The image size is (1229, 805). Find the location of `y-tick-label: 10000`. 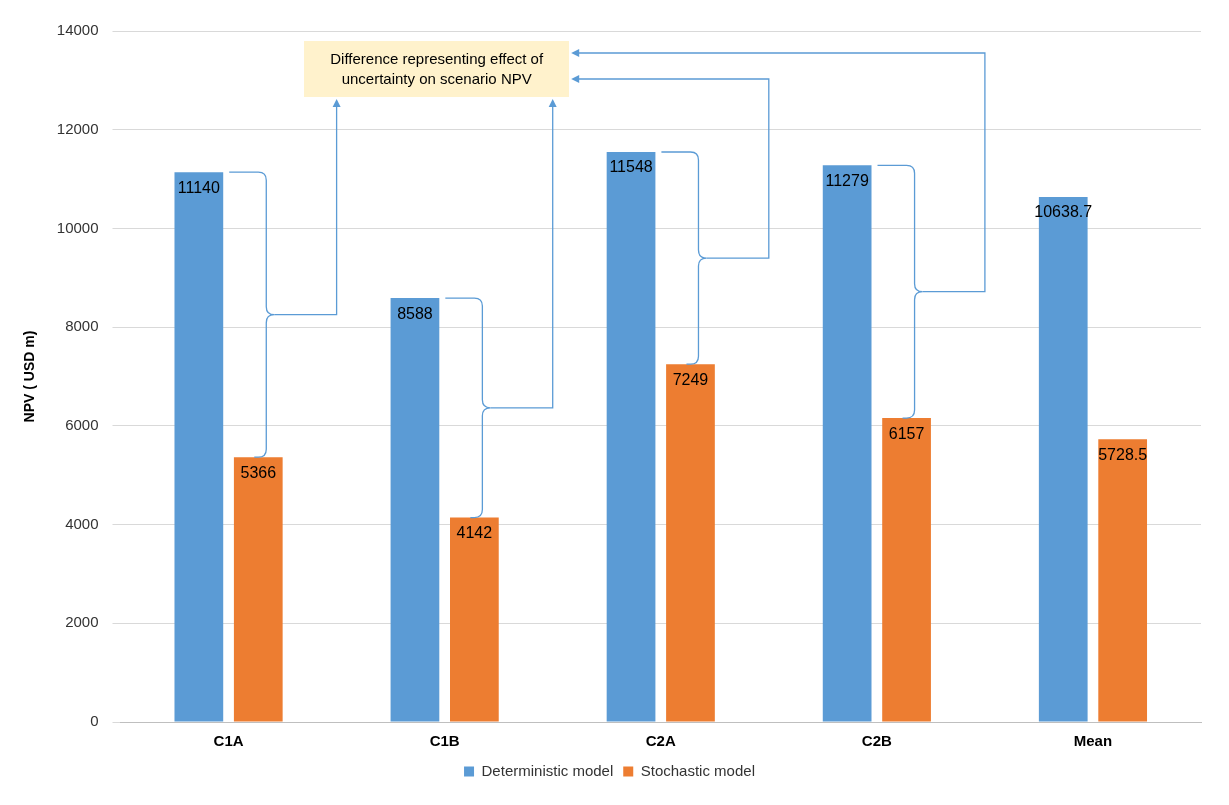

y-tick-label: 10000 is located at coordinates (77, 227).